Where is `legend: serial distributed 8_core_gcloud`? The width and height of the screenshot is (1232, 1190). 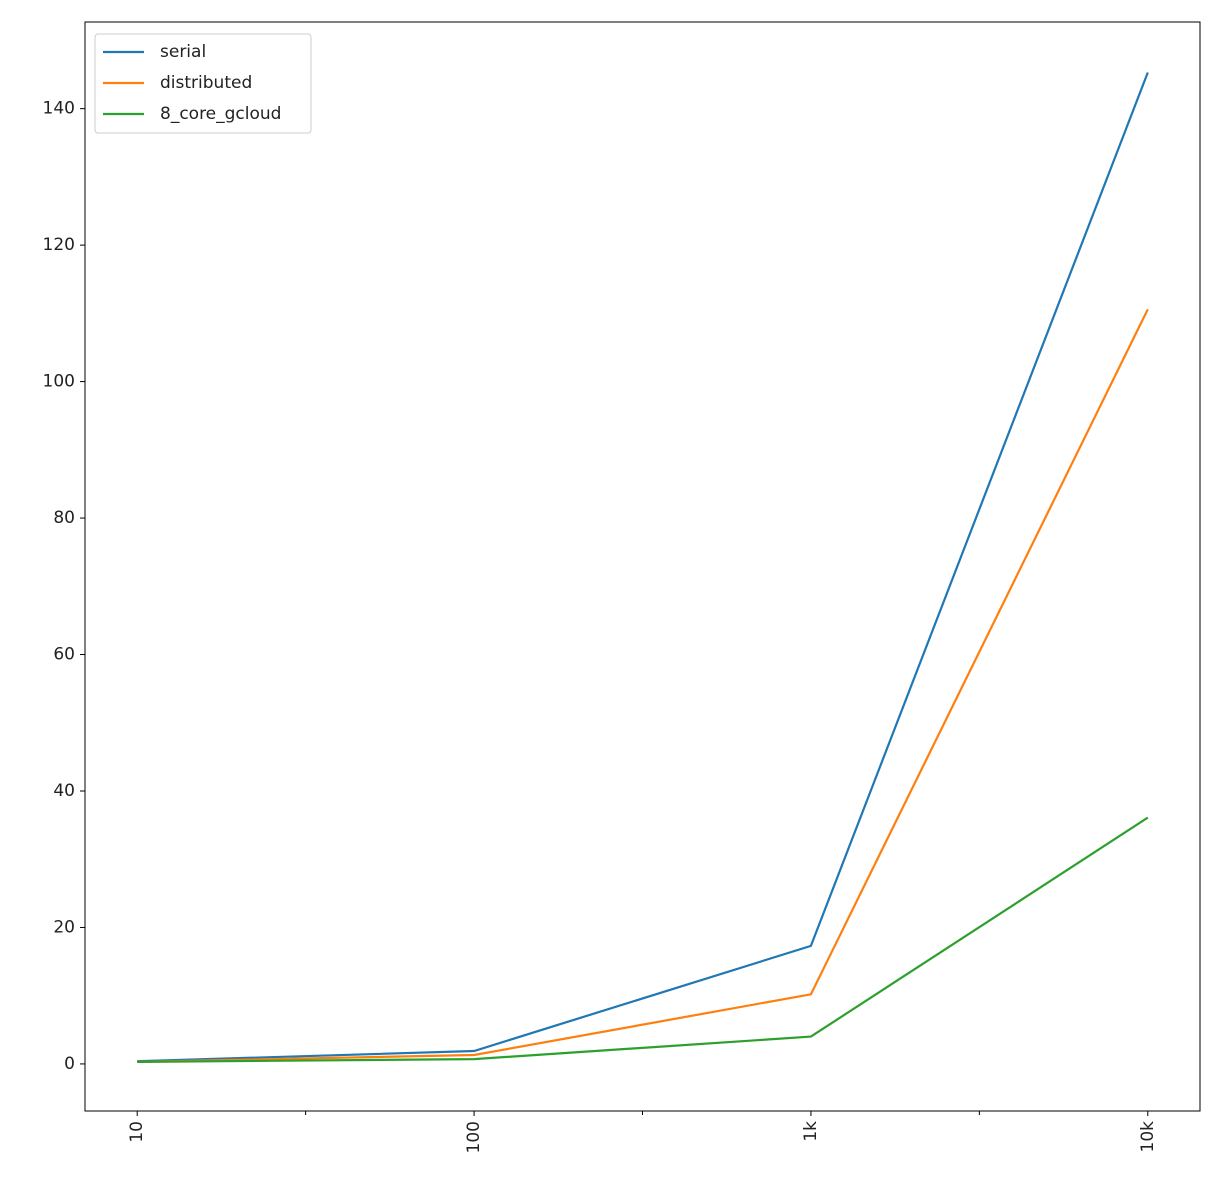 legend: serial distributed 8_core_gcloud is located at coordinates (203, 83).